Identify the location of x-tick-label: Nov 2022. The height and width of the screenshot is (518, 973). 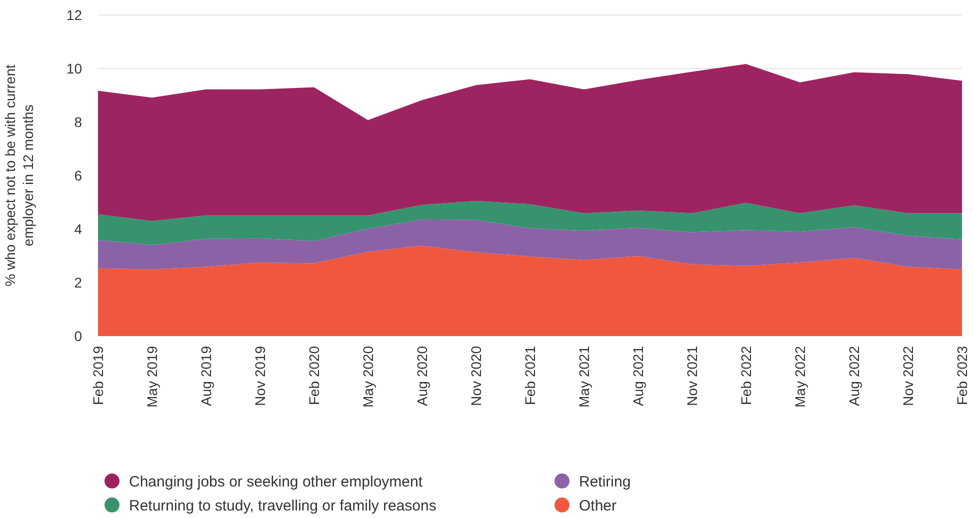
(908, 376).